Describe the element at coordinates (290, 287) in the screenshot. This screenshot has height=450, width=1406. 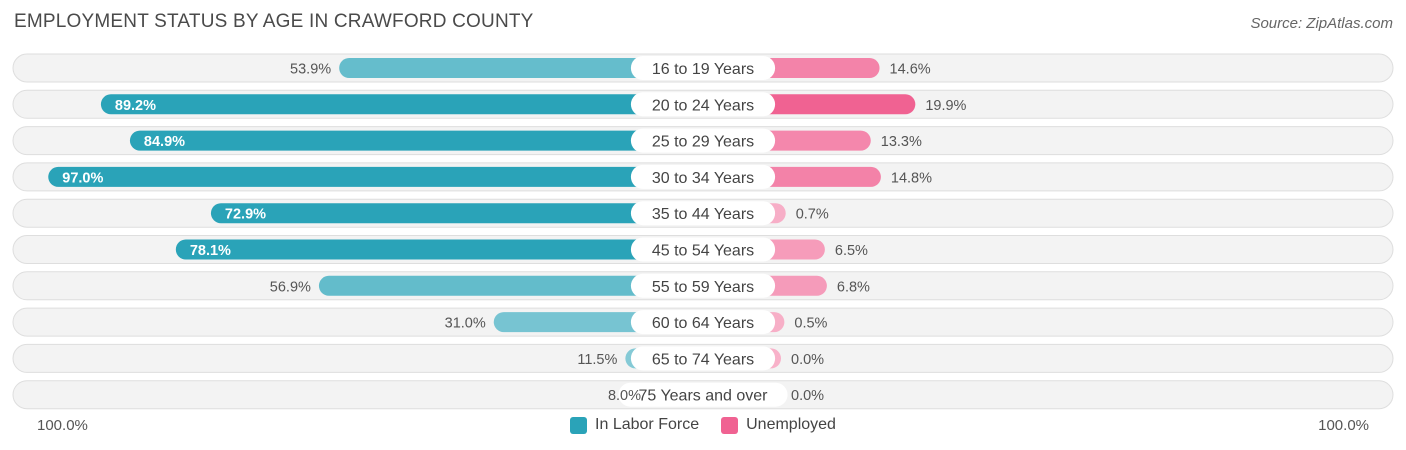
I see `labor-force-value: 56.9%` at that location.